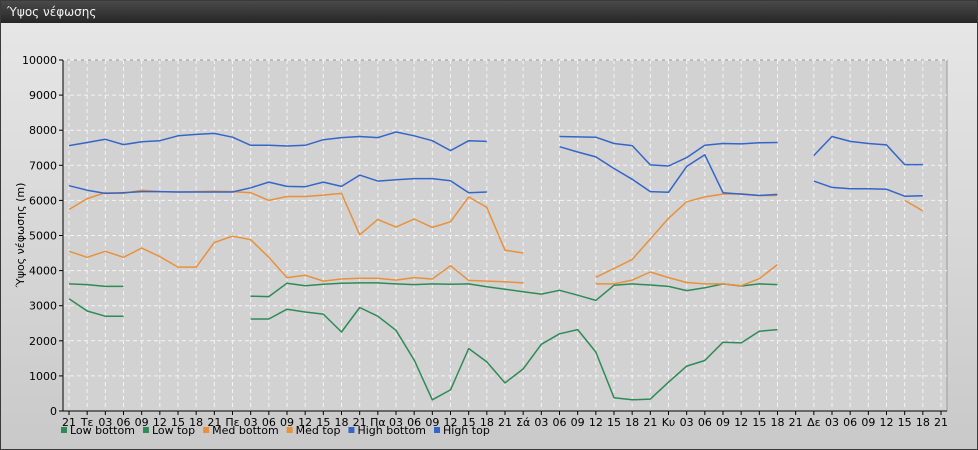  I want to click on legend-label-high-bottom: High bottom, so click(391, 430).